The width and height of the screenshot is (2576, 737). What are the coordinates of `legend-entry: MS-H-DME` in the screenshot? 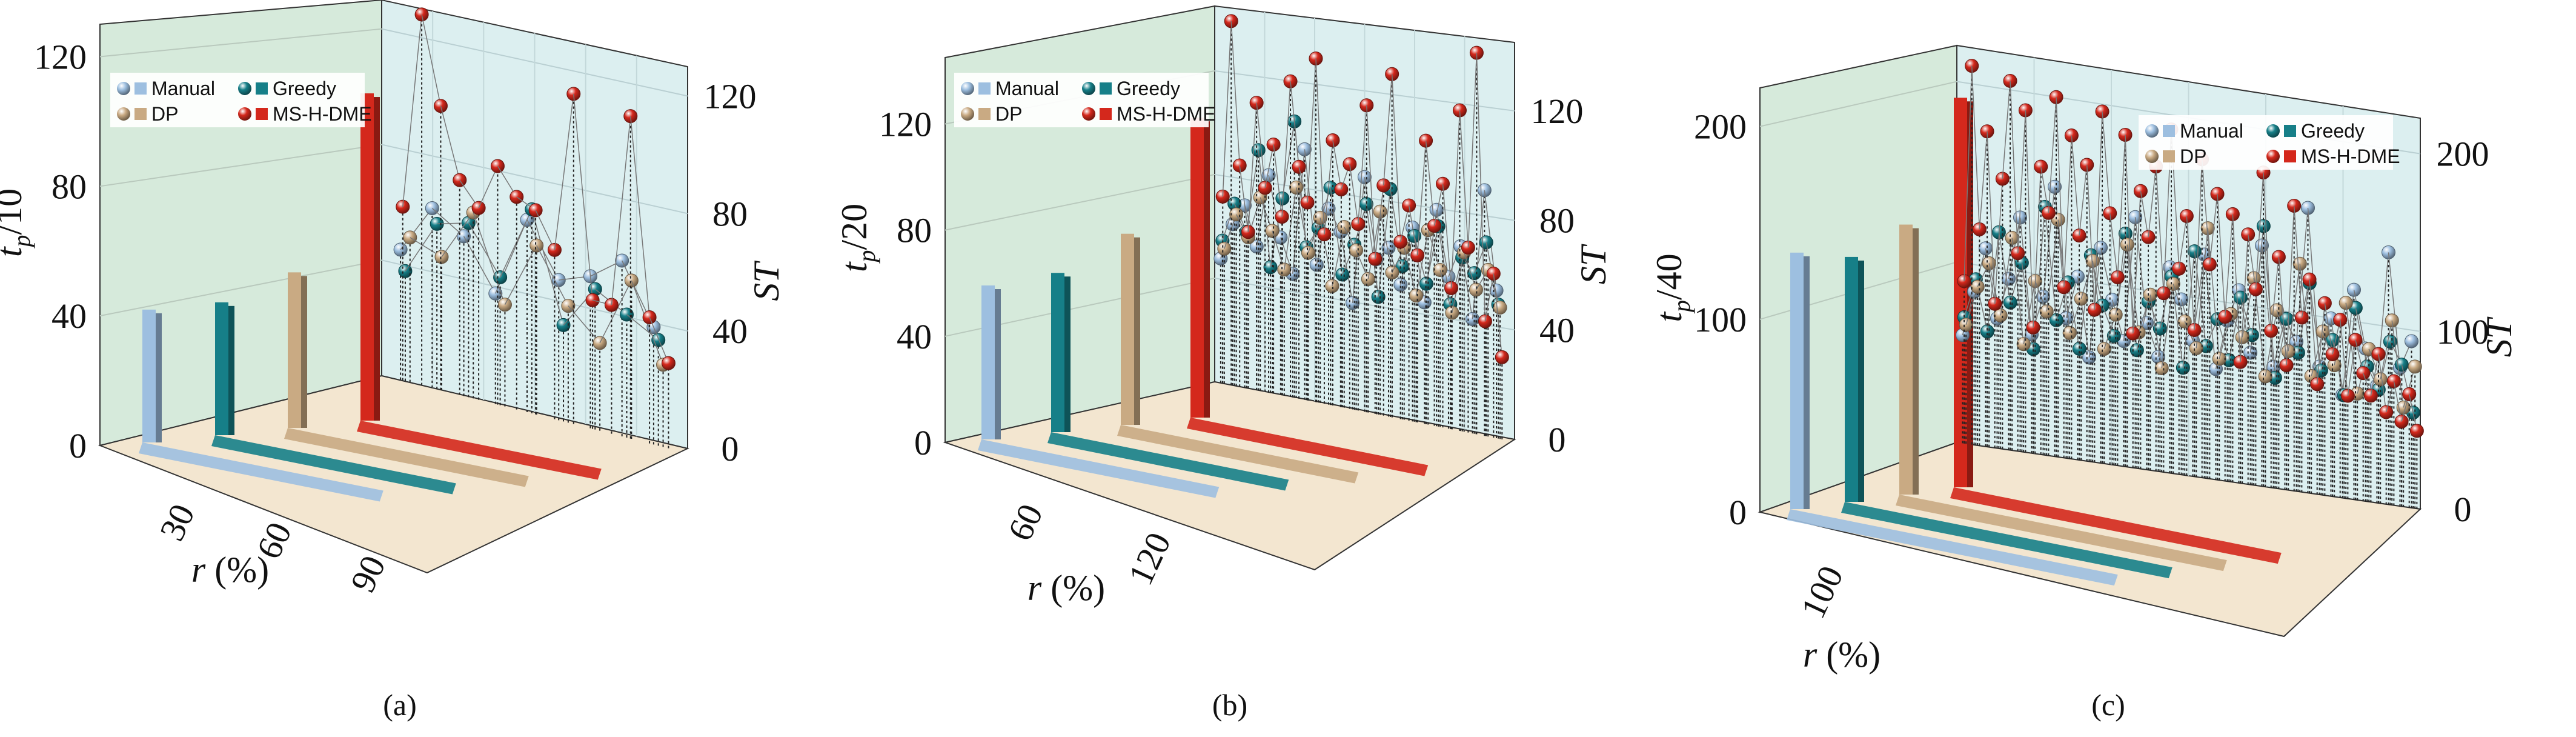 It's located at (1166, 114).